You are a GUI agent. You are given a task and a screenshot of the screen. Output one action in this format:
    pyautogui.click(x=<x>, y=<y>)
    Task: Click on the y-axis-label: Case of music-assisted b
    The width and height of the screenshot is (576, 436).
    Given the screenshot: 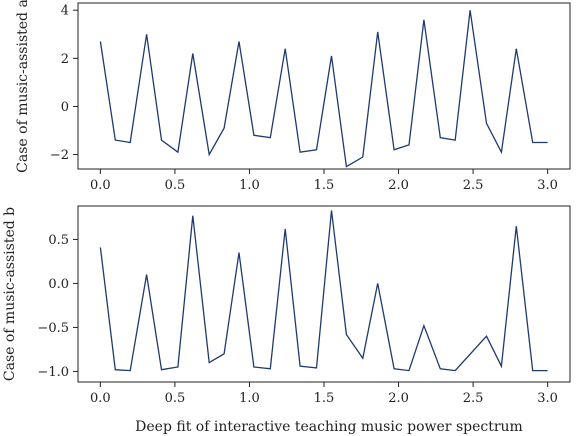 What is the action you would take?
    pyautogui.click(x=10, y=294)
    